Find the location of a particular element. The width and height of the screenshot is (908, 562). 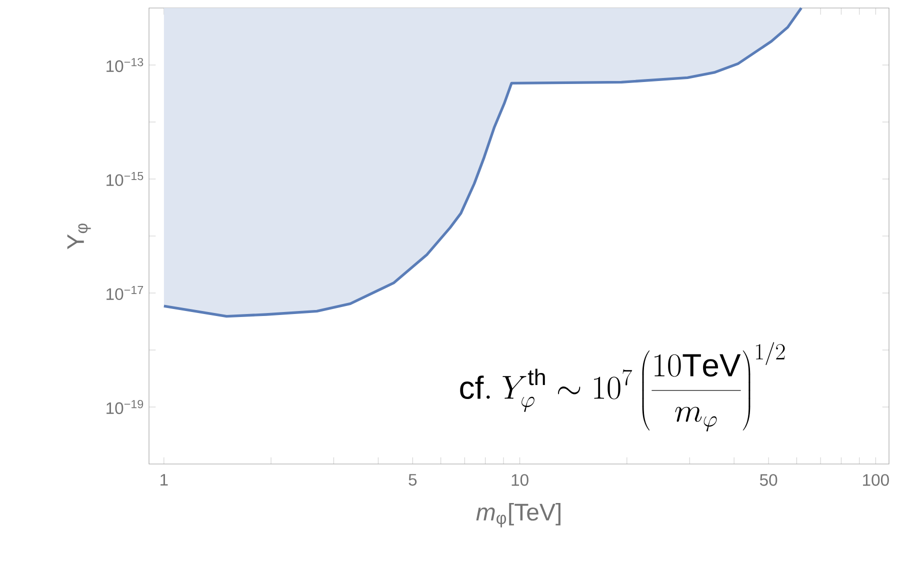

x-tick-label: 100 is located at coordinates (876, 480).